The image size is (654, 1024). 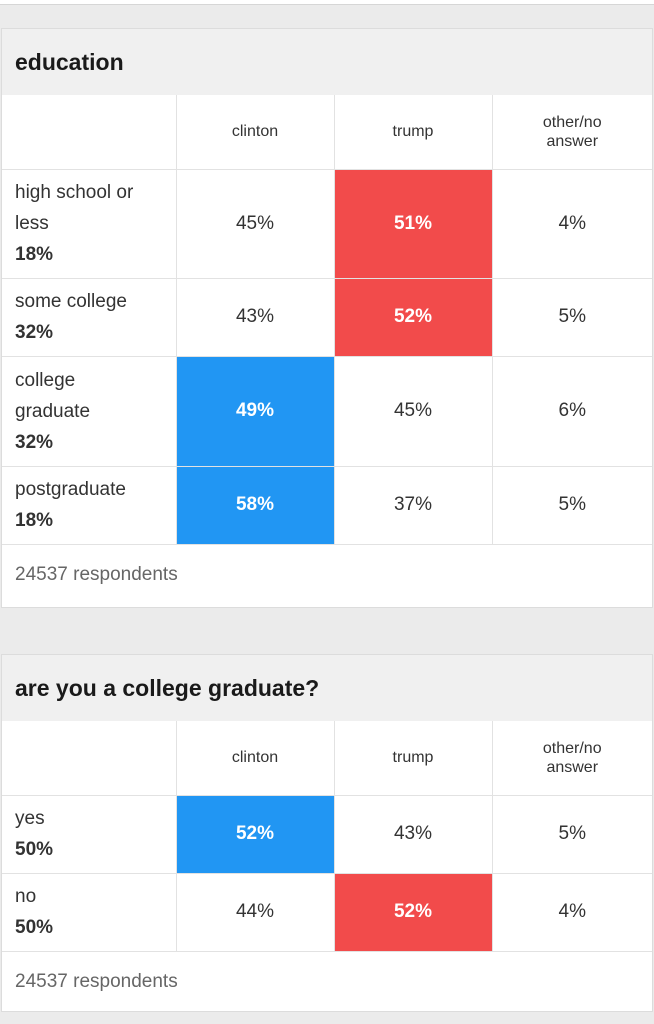 I want to click on value-trump: 43%, so click(x=413, y=834).